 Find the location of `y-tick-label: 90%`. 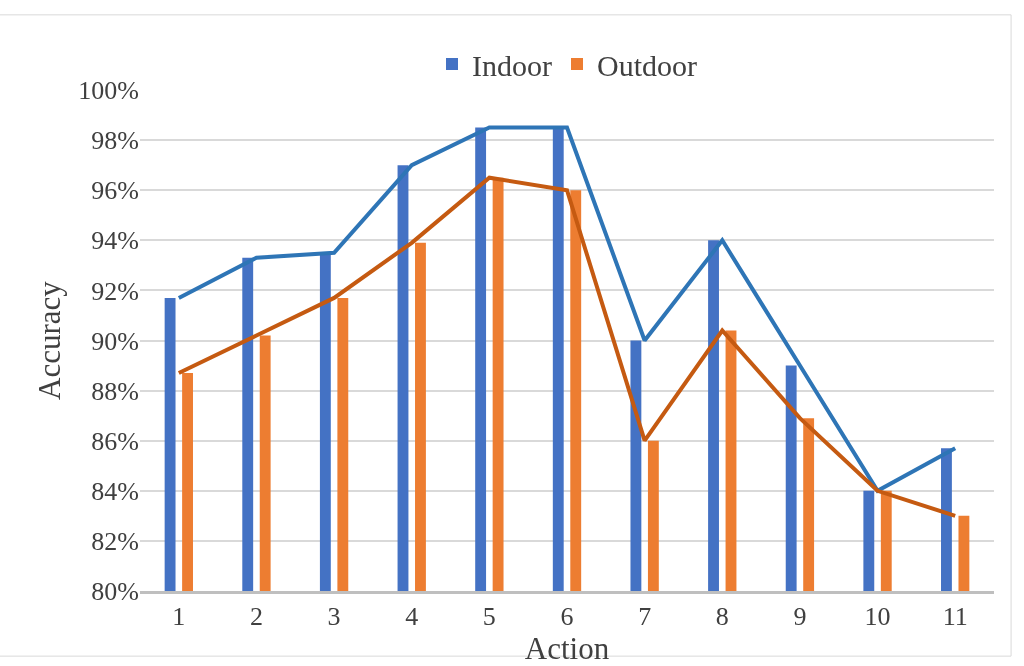

y-tick-label: 90% is located at coordinates (115, 341).